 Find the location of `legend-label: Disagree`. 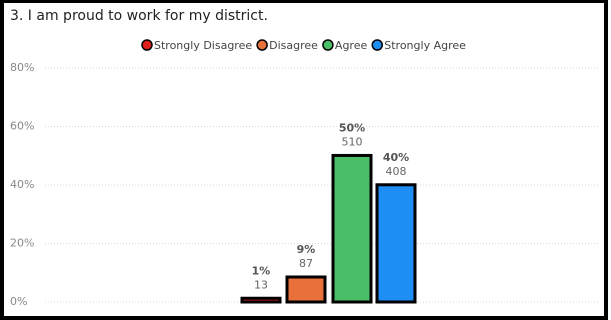

legend-label: Disagree is located at coordinates (293, 45).